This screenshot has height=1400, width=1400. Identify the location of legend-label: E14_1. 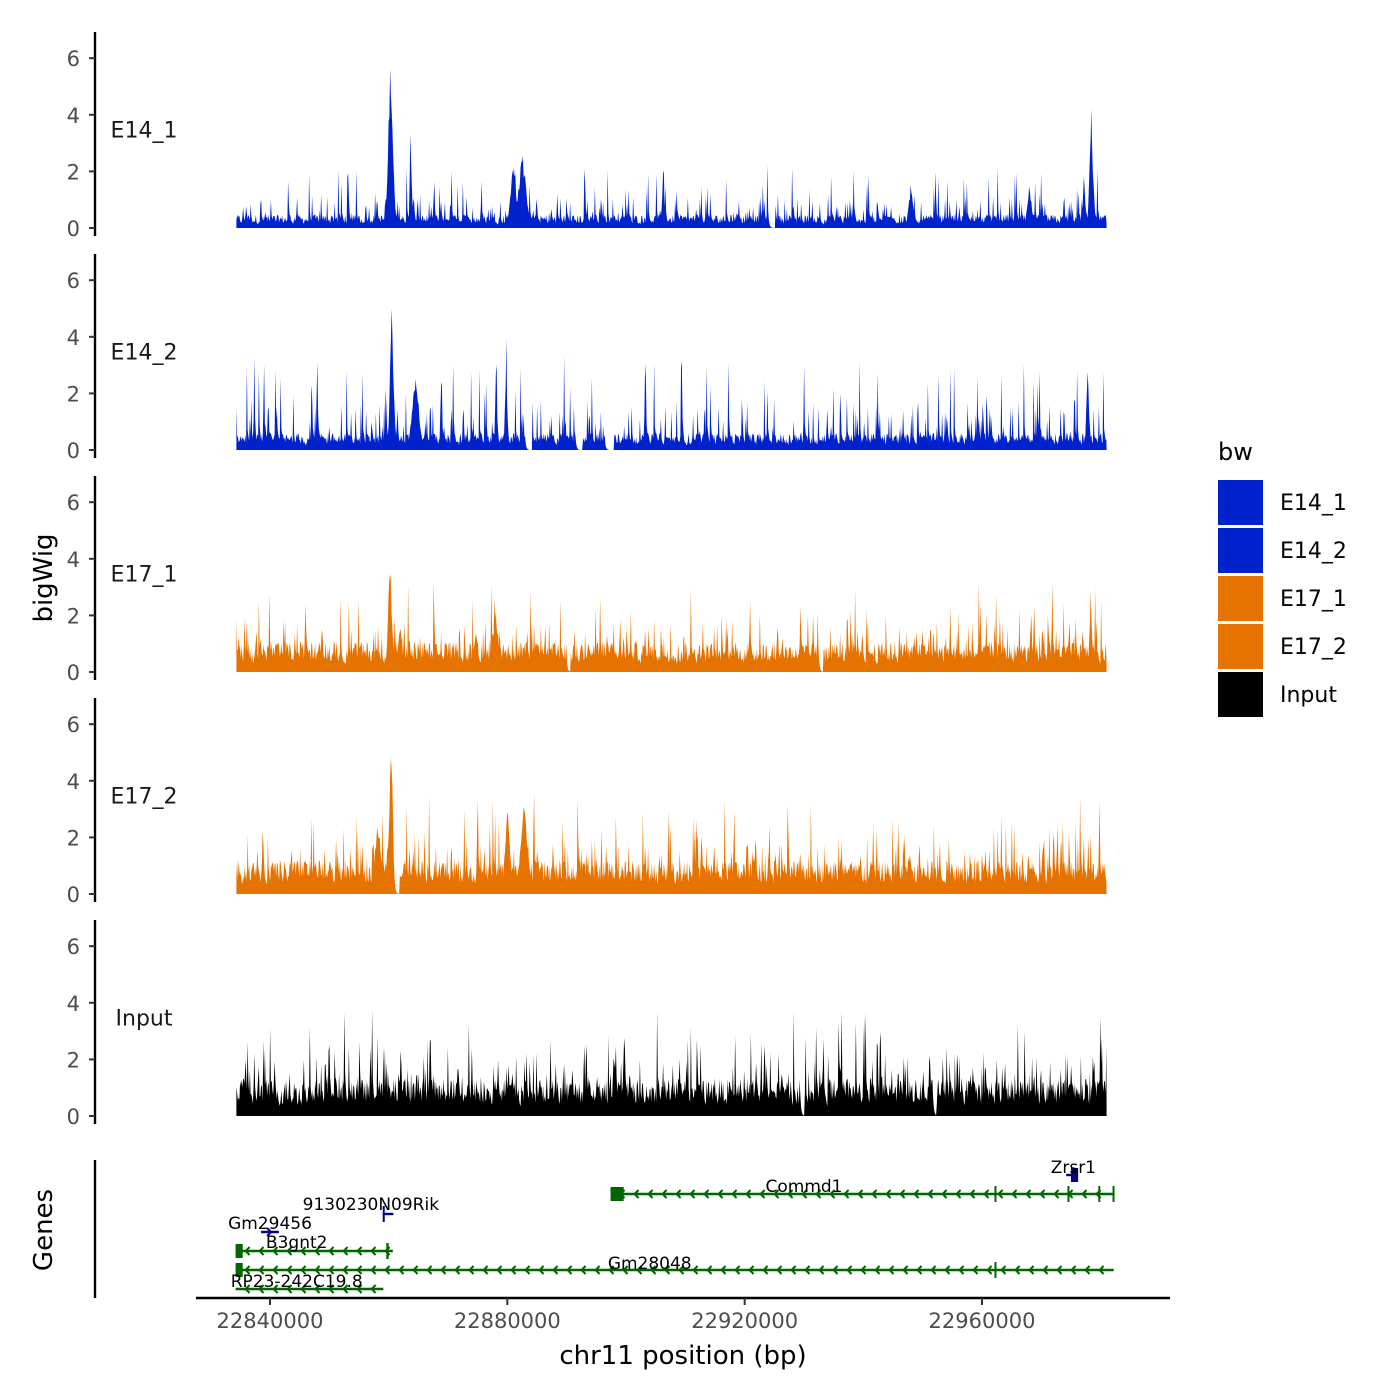
(1313, 503).